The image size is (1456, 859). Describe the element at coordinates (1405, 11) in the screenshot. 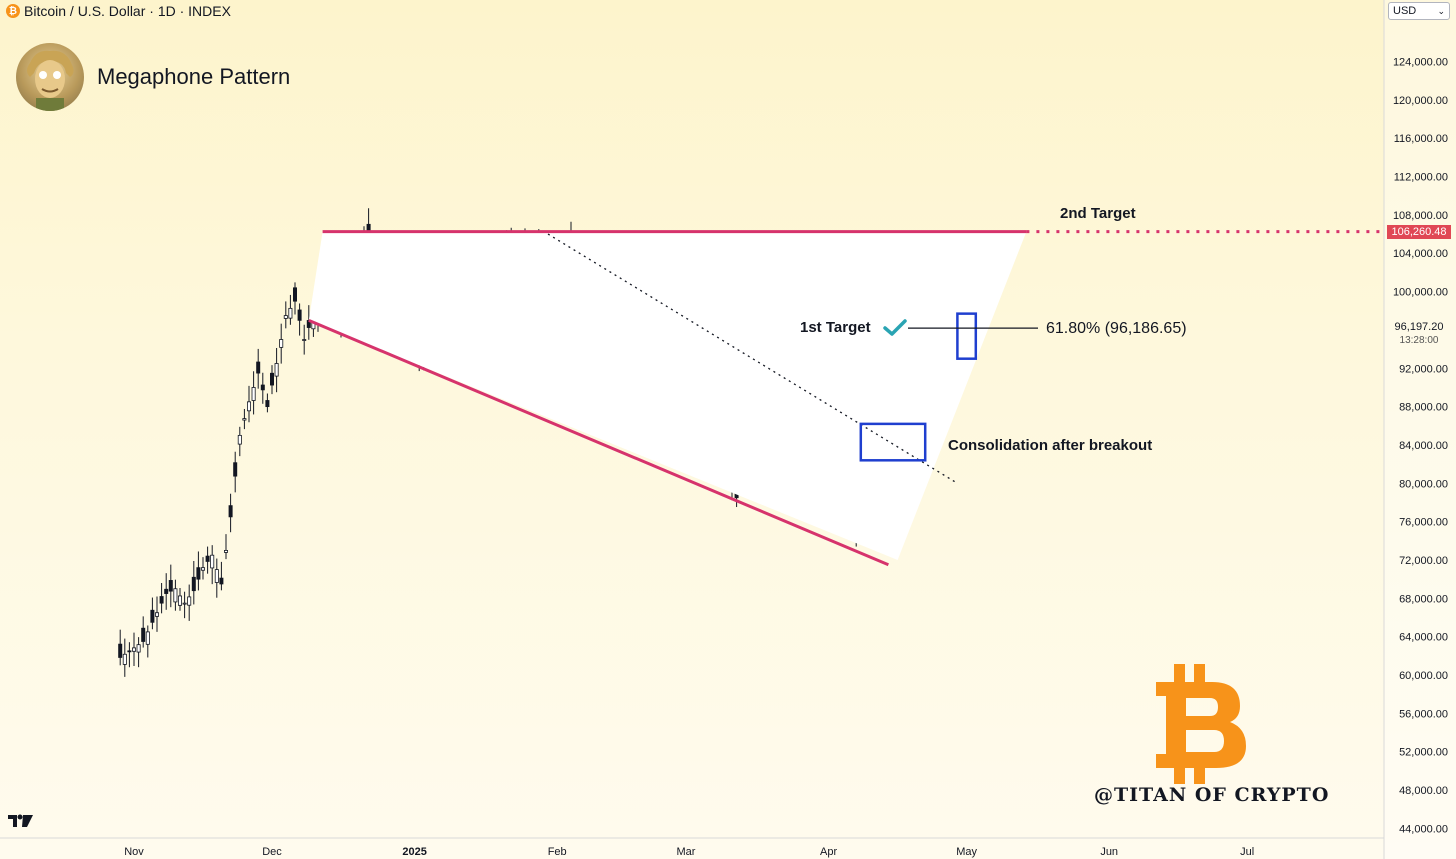

I see `currency-value: USD` at that location.